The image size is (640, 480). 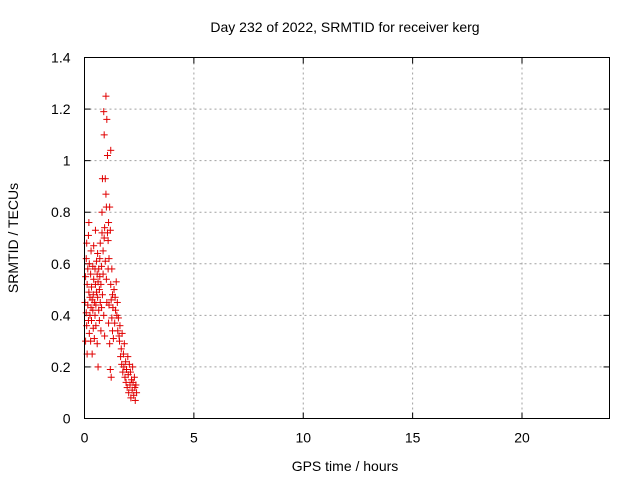 I want to click on y-tick-label: 0.4, so click(x=61, y=315).